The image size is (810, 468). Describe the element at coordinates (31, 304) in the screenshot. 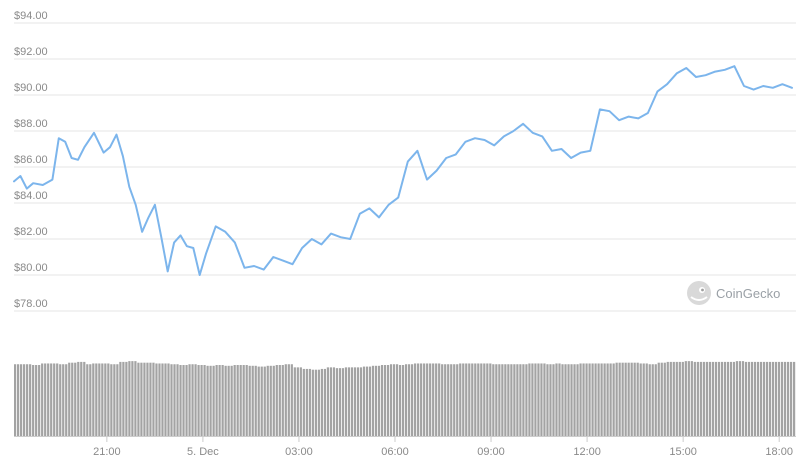

I see `y-tick-label: $78.00` at that location.